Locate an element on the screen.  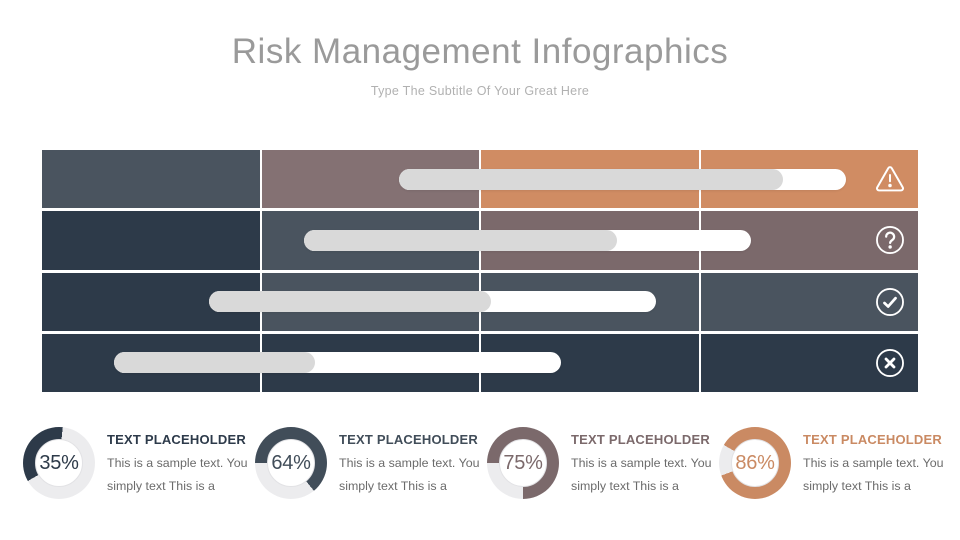
matrix-cell-r2c4 is located at coordinates (809, 240).